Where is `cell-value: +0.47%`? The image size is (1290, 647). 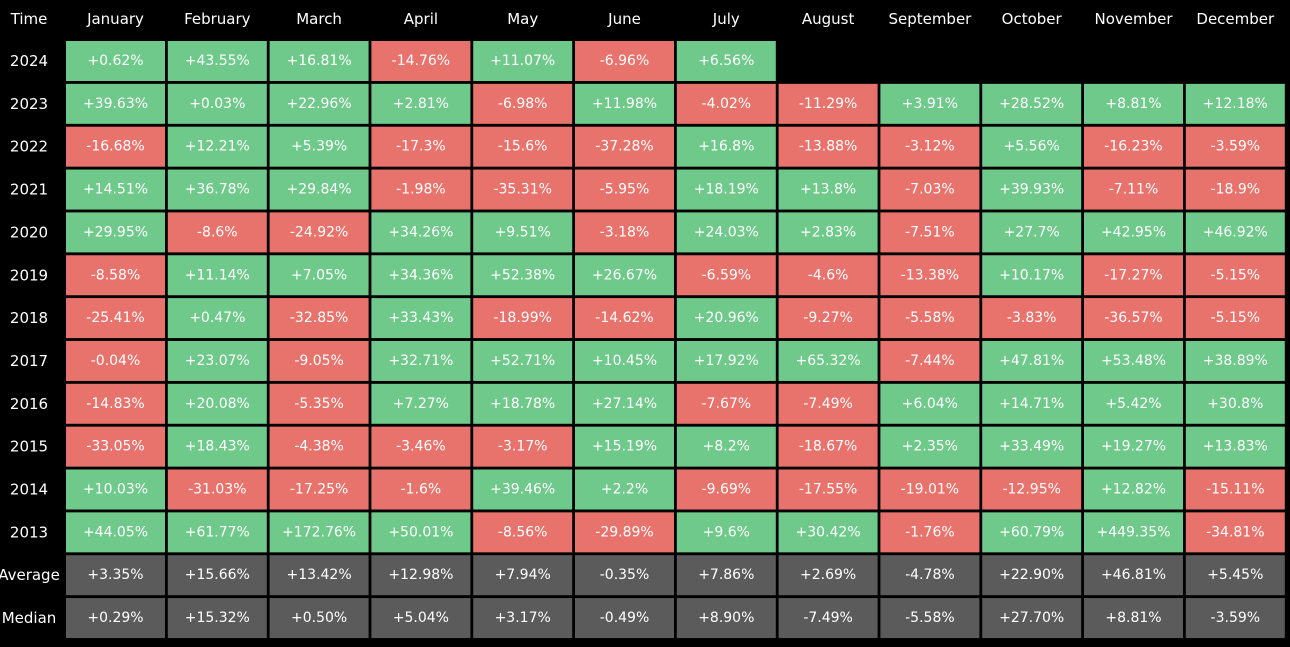 cell-value: +0.47% is located at coordinates (217, 318).